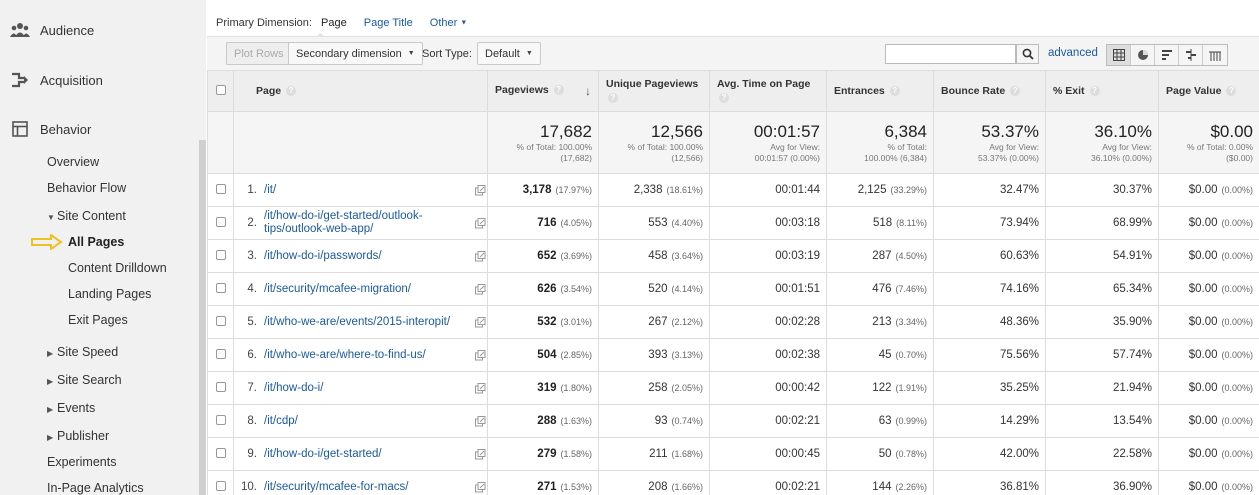 The width and height of the screenshot is (1259, 495). I want to click on header-bounce-rate: Bounce Rate?, so click(989, 91).